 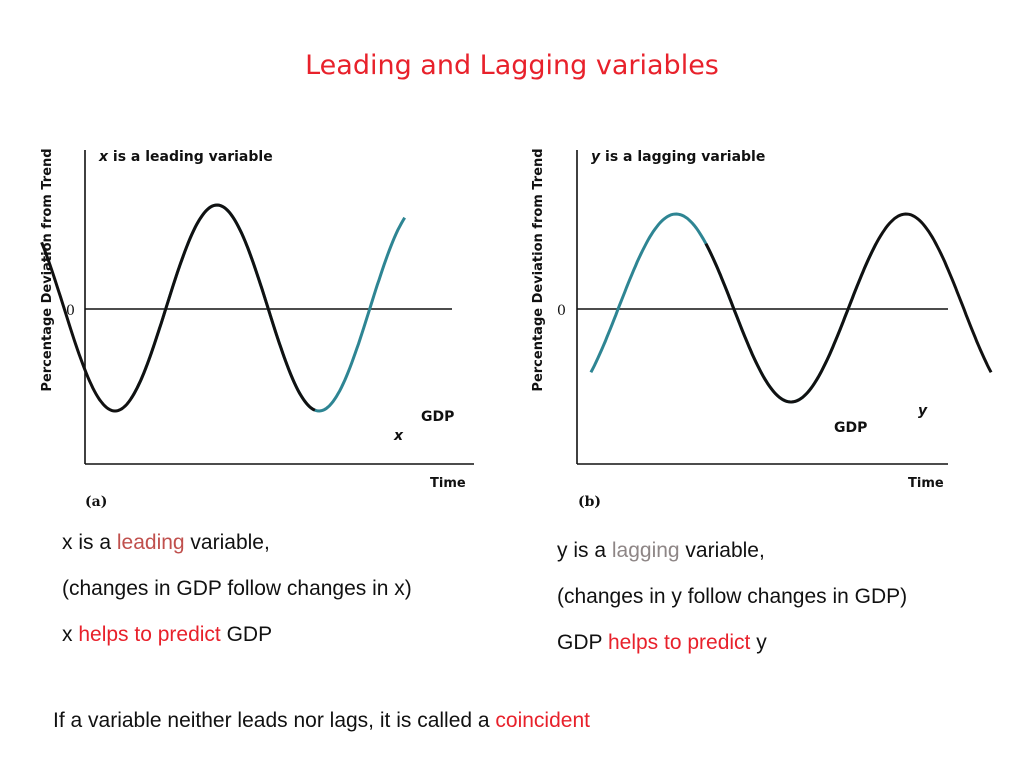 What do you see at coordinates (538, 269) in the screenshot?
I see `chart-b-ylabel: Percentage Deviation from Trend` at bounding box center [538, 269].